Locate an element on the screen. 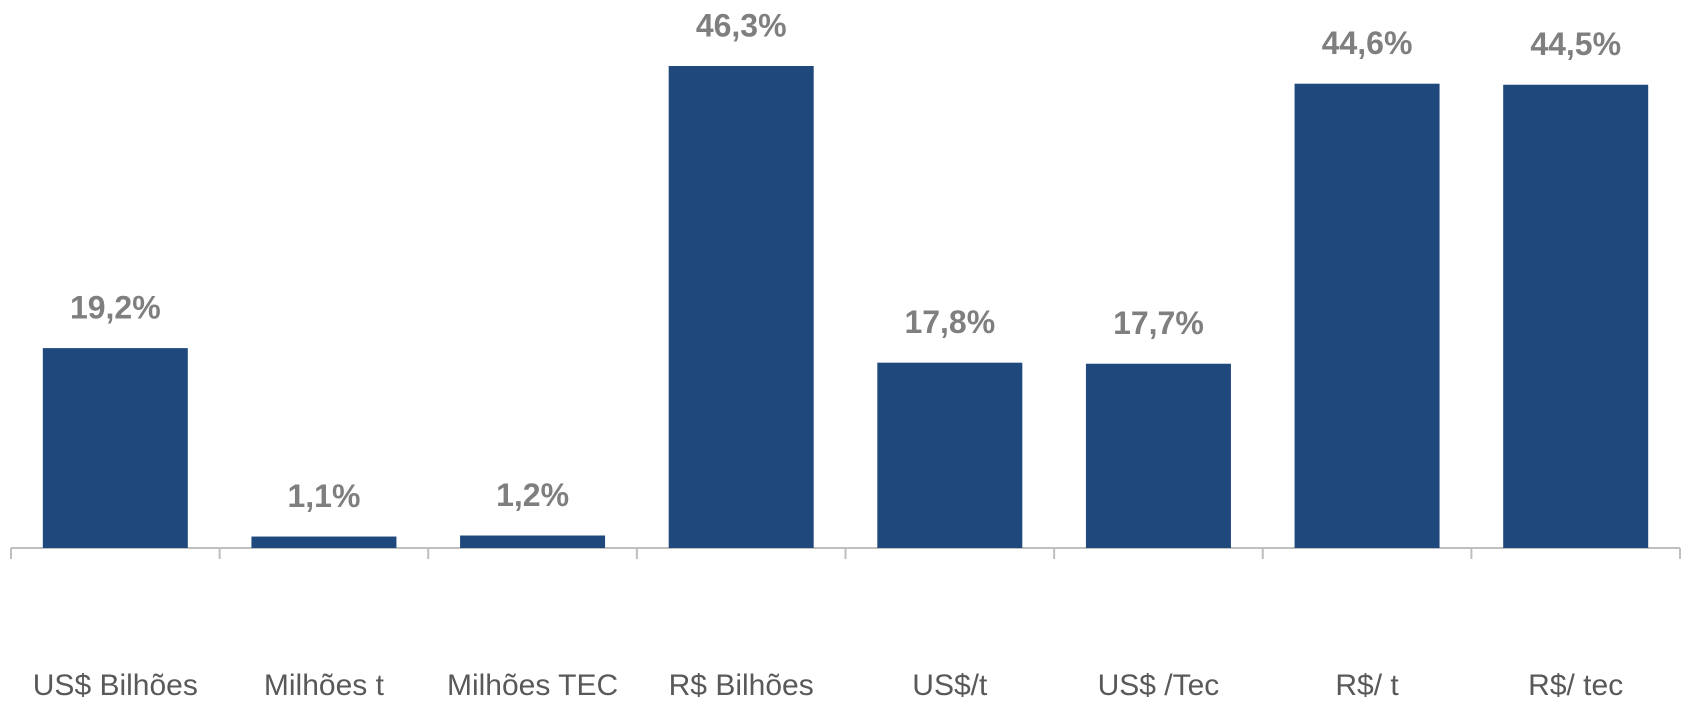  value-label: 19,2% is located at coordinates (115, 308).